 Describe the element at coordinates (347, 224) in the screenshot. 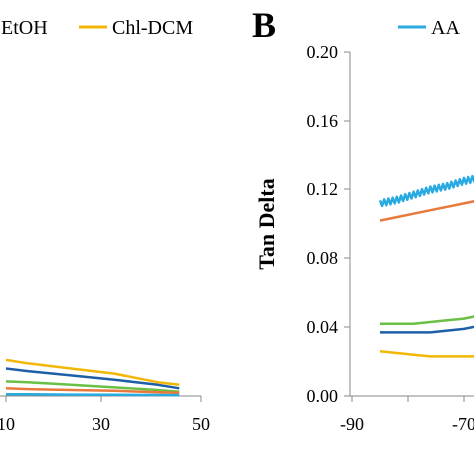

I see `right-y-tick-marks` at that location.